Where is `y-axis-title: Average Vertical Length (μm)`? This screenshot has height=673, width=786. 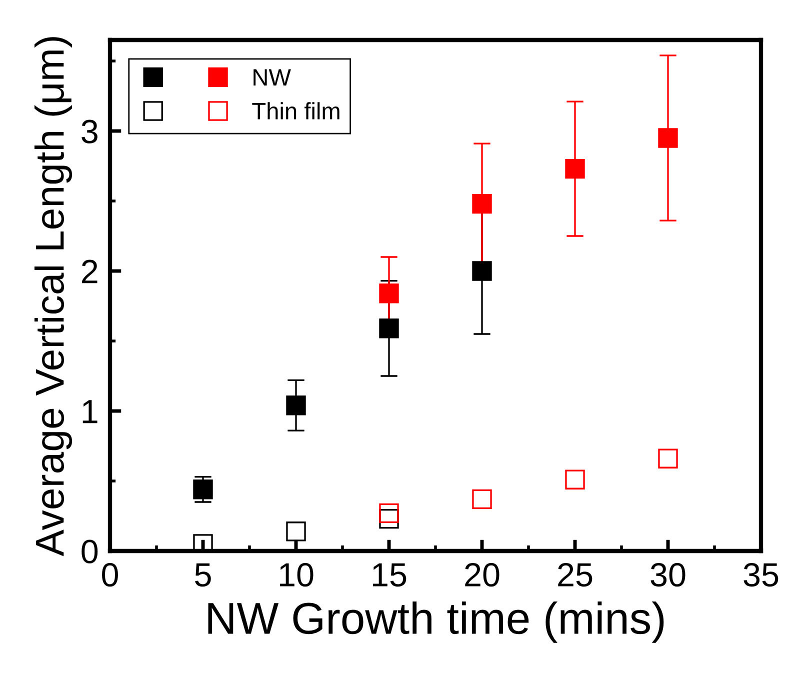
y-axis-title: Average Vertical Length (μm) is located at coordinates (53, 296).